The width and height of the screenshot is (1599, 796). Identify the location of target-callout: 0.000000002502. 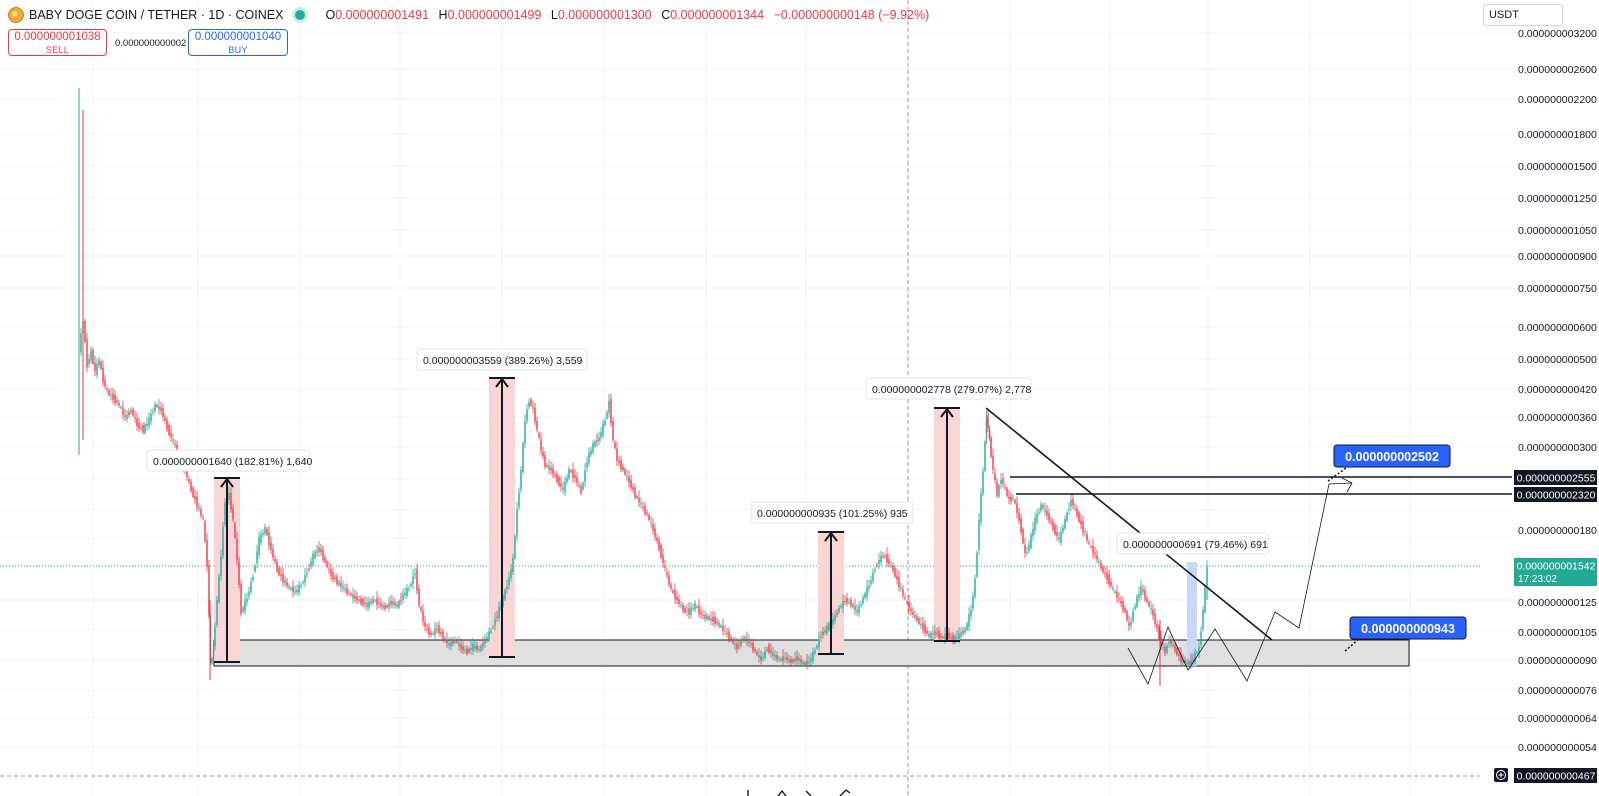
(1392, 456).